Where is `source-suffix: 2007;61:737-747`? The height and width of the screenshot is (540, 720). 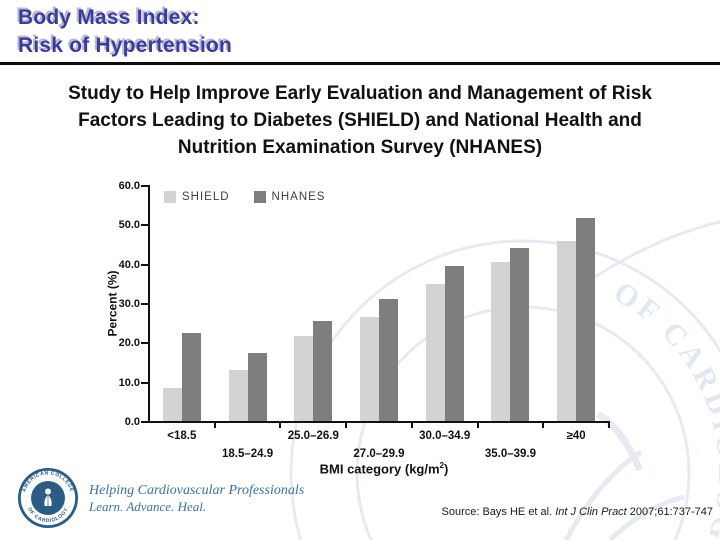 source-suffix: 2007;61:737-747 is located at coordinates (669, 512).